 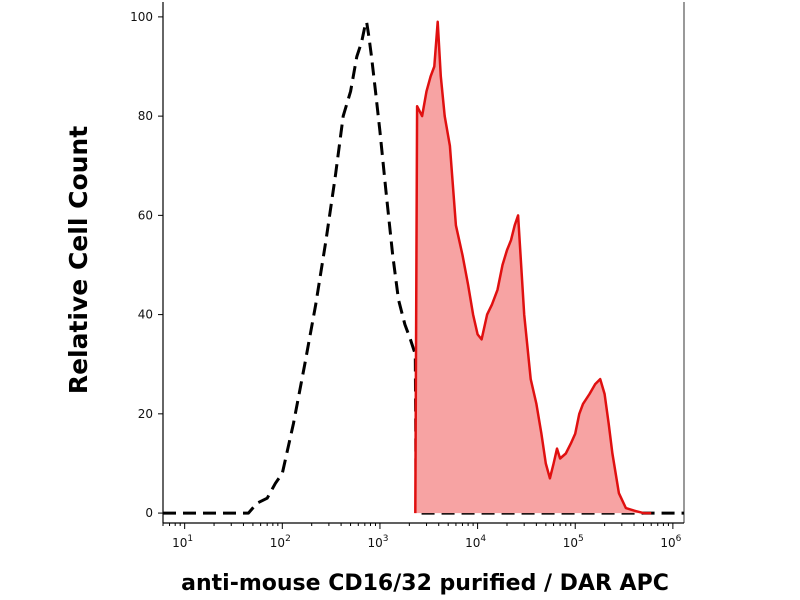 What do you see at coordinates (78, 260) in the screenshot?
I see `y-axis-title: Relative Cell Count` at bounding box center [78, 260].